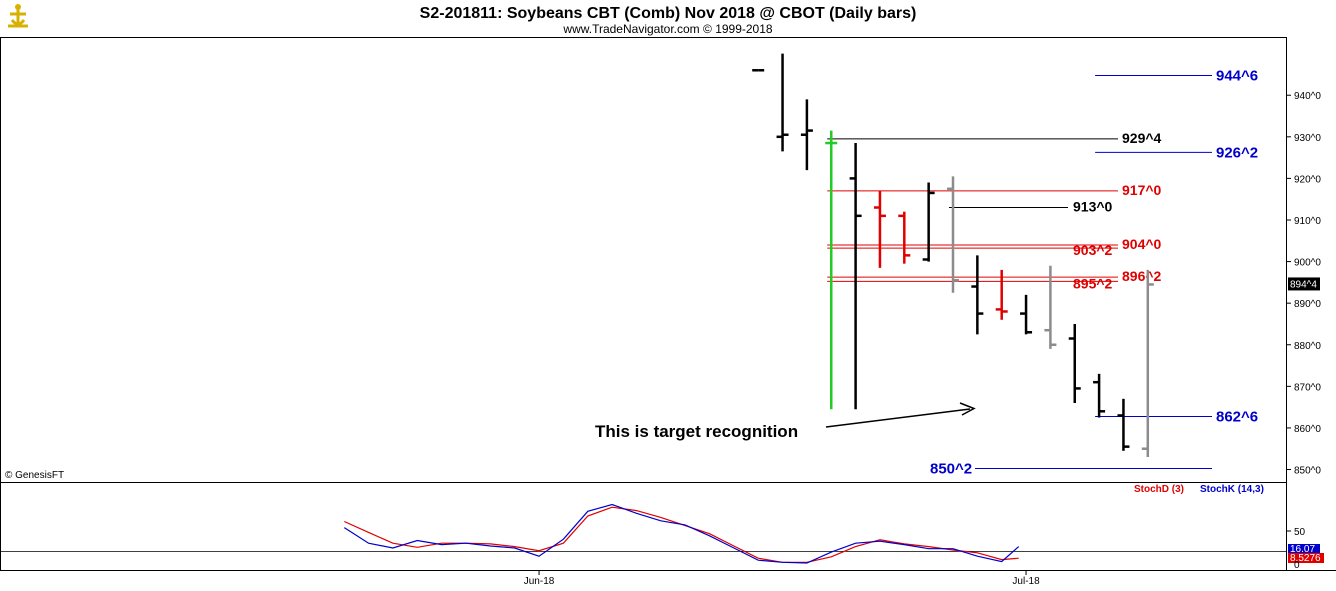 Image resolution: width=1336 pixels, height=591 pixels. I want to click on price-tick-label: 900^0, so click(1307, 263).